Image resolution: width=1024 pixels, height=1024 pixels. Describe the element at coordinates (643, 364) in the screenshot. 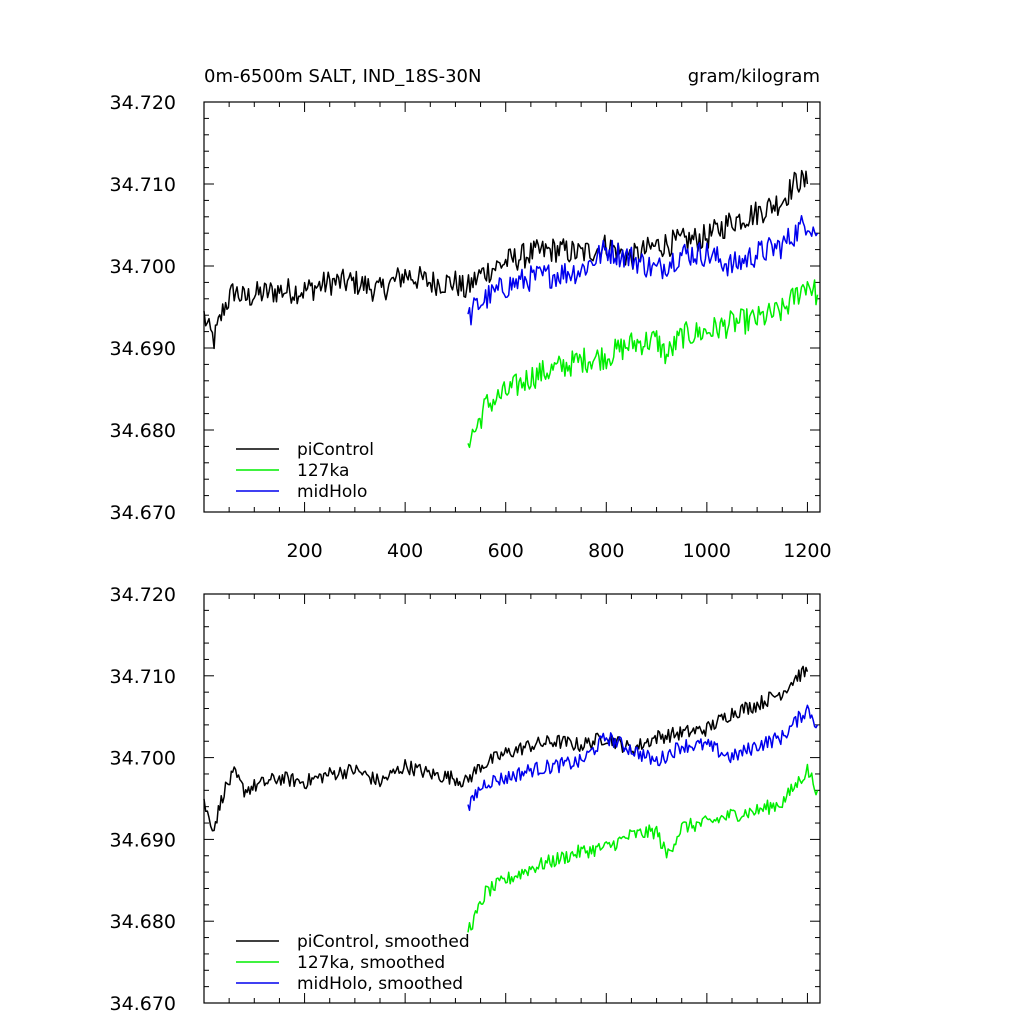

I see `series-line-127ka` at that location.